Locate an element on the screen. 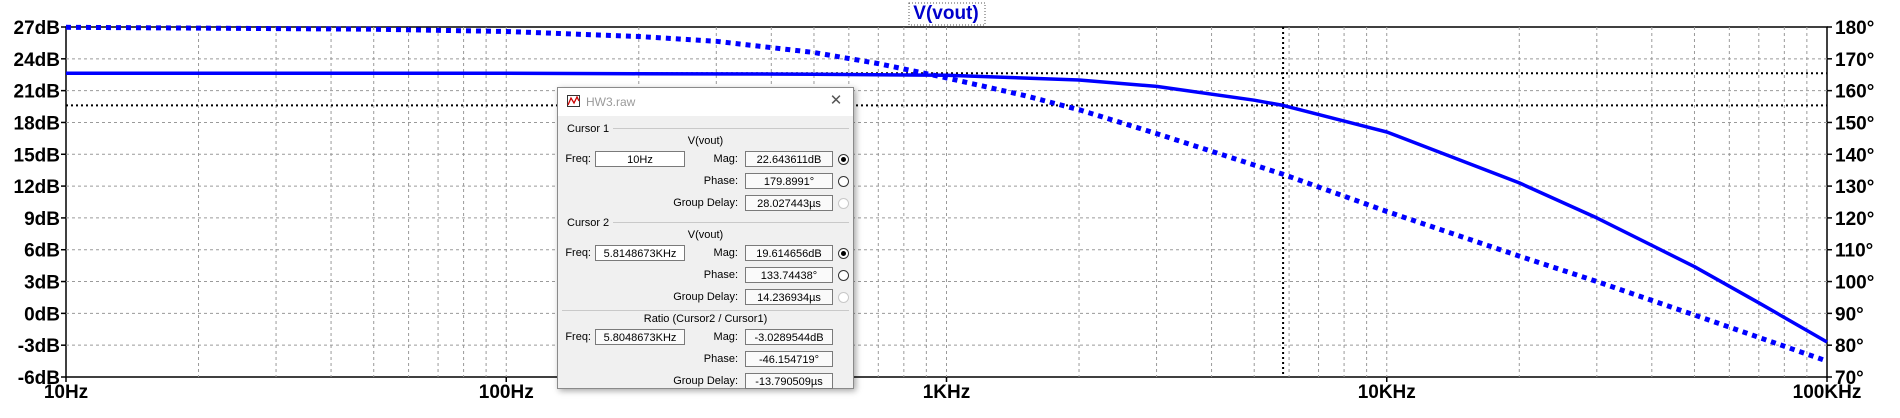  ratio-group-delay-label: Group Delay: is located at coordinates (705, 381).